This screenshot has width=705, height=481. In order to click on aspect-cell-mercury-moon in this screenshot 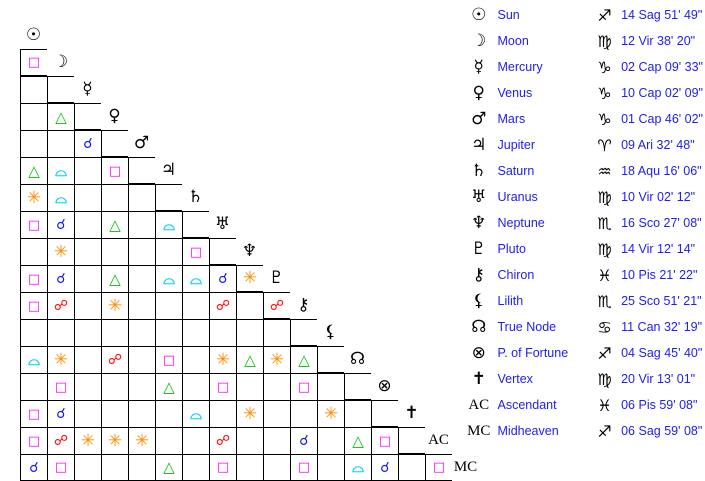, I will do `click(60, 89)`.